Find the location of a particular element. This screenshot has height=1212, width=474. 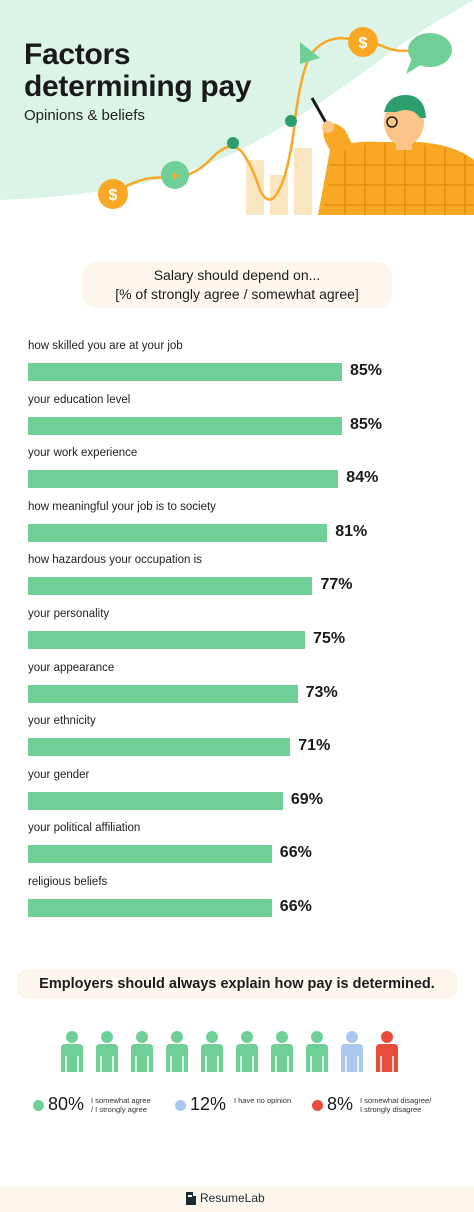

bar-value-label: 84% is located at coordinates (362, 478).